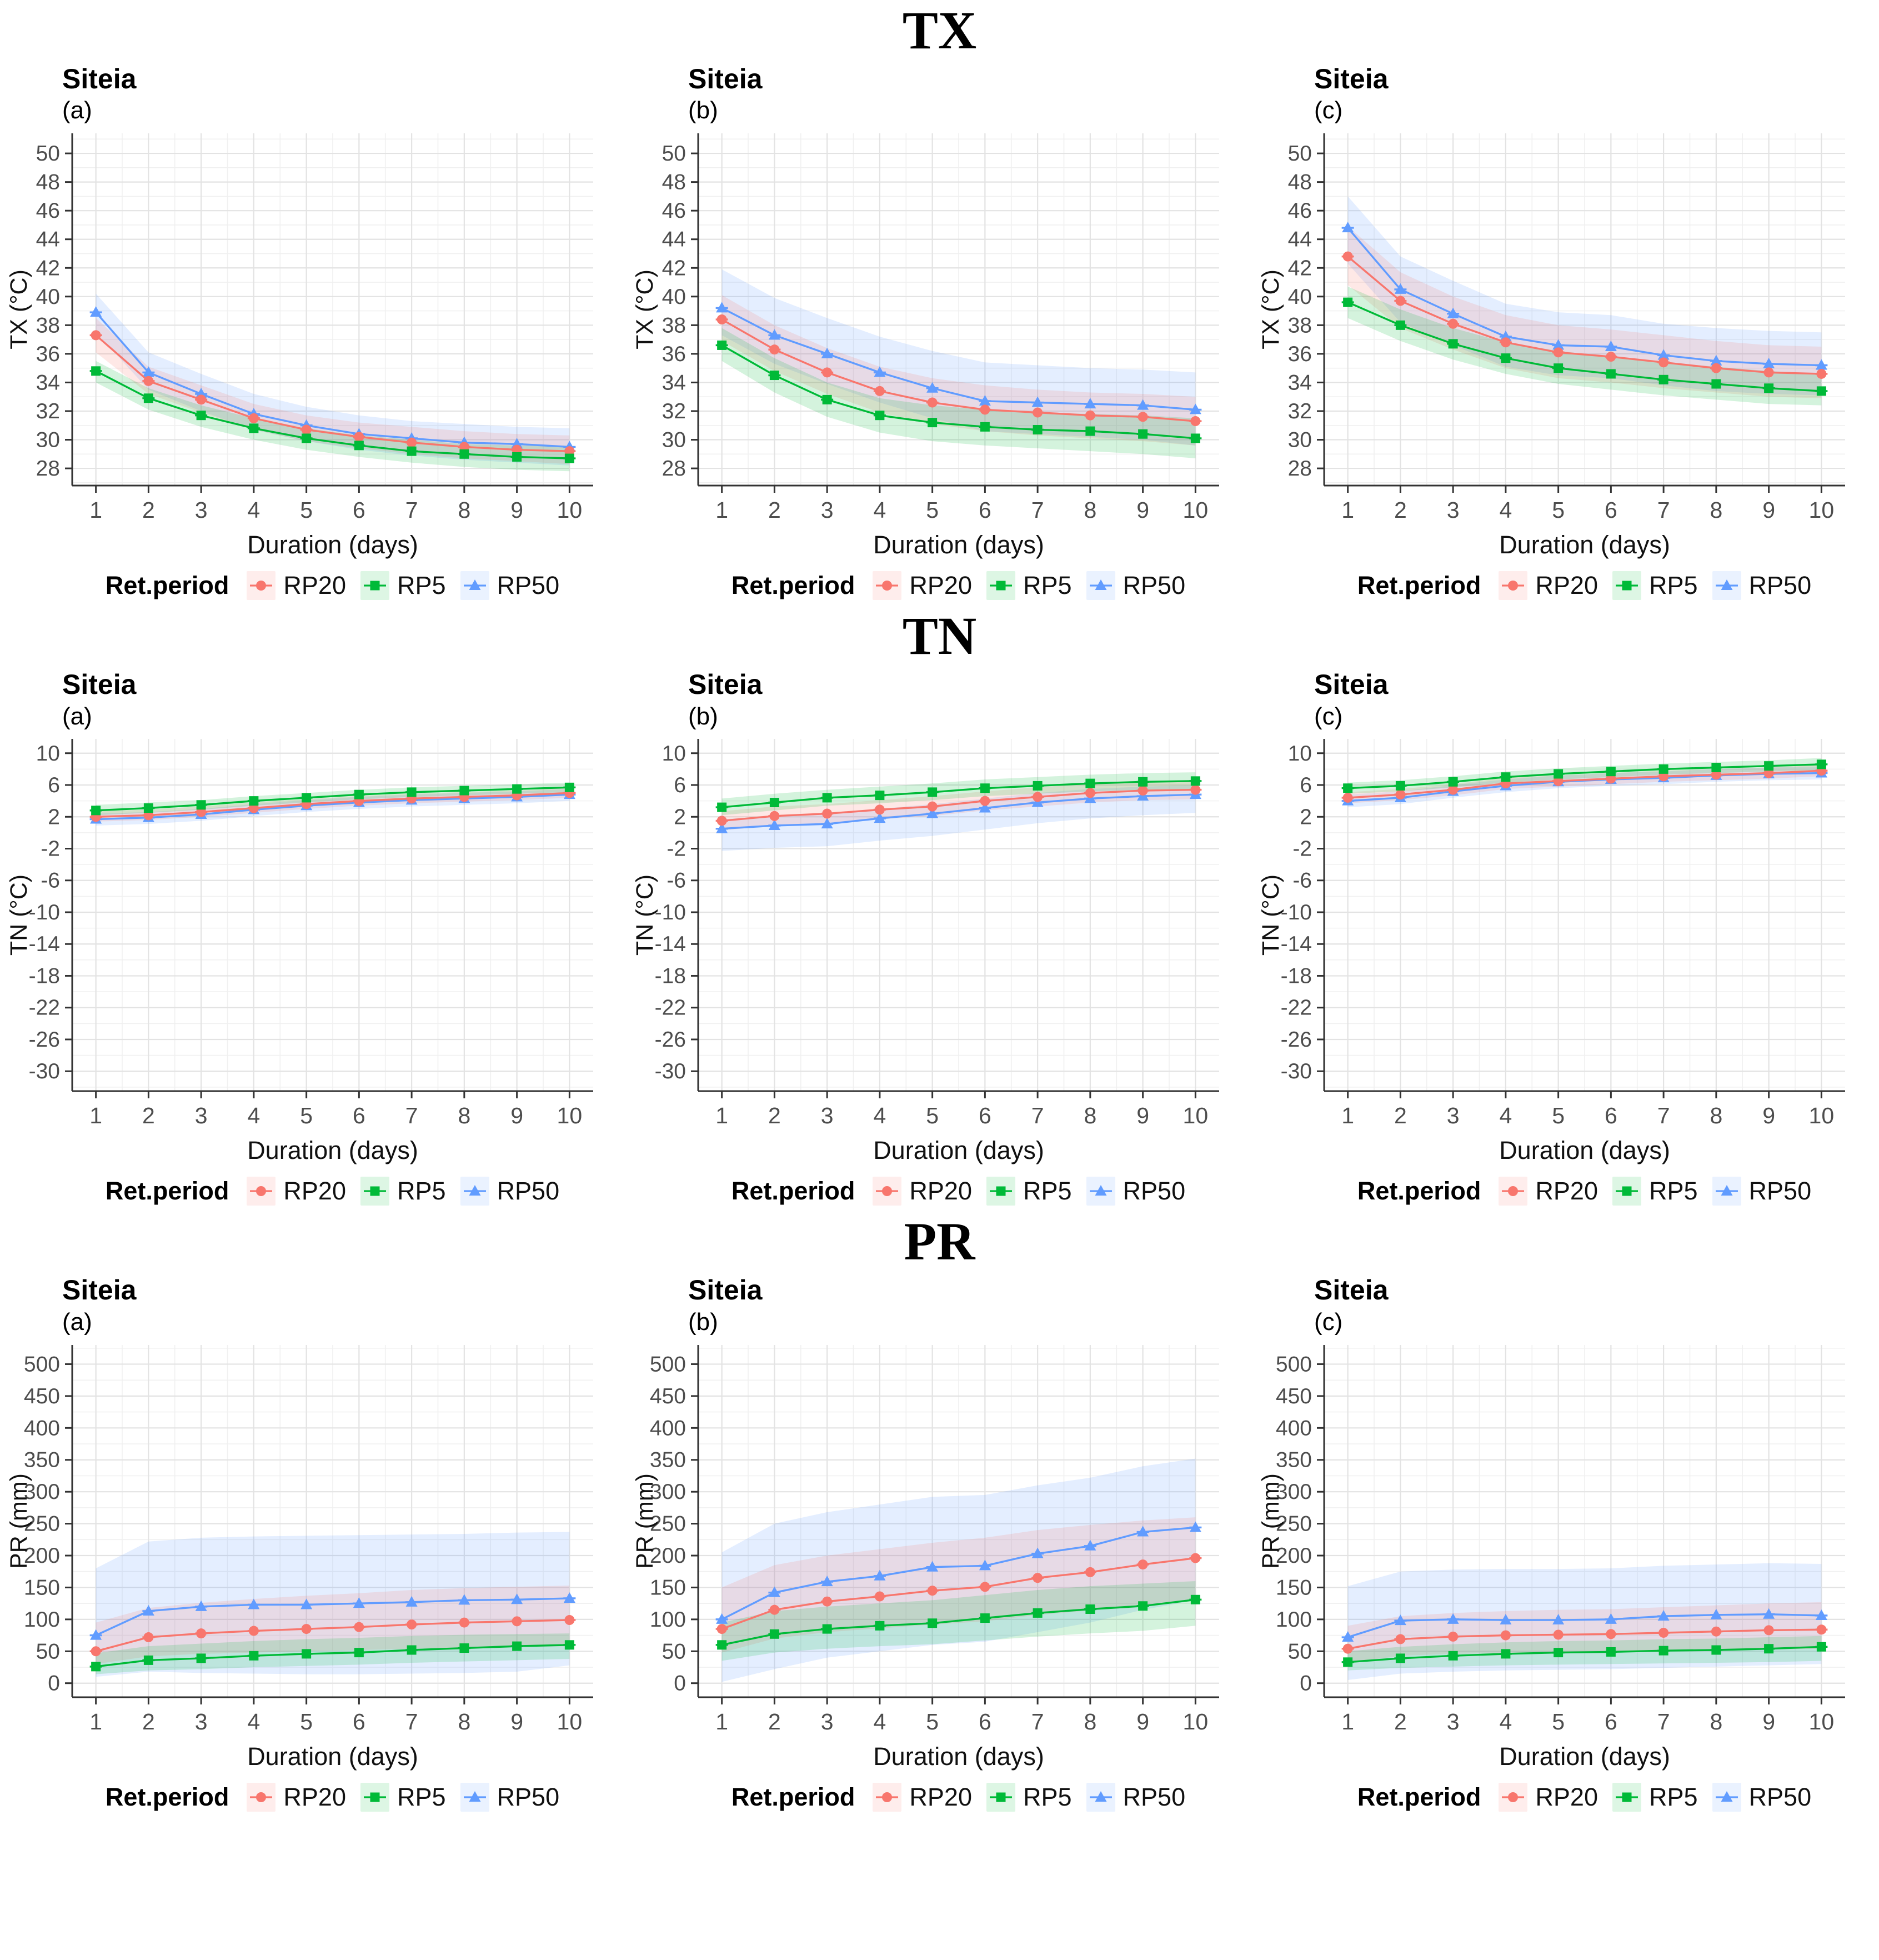  I want to click on panel-header: Siteia (a), so click(344, 94).